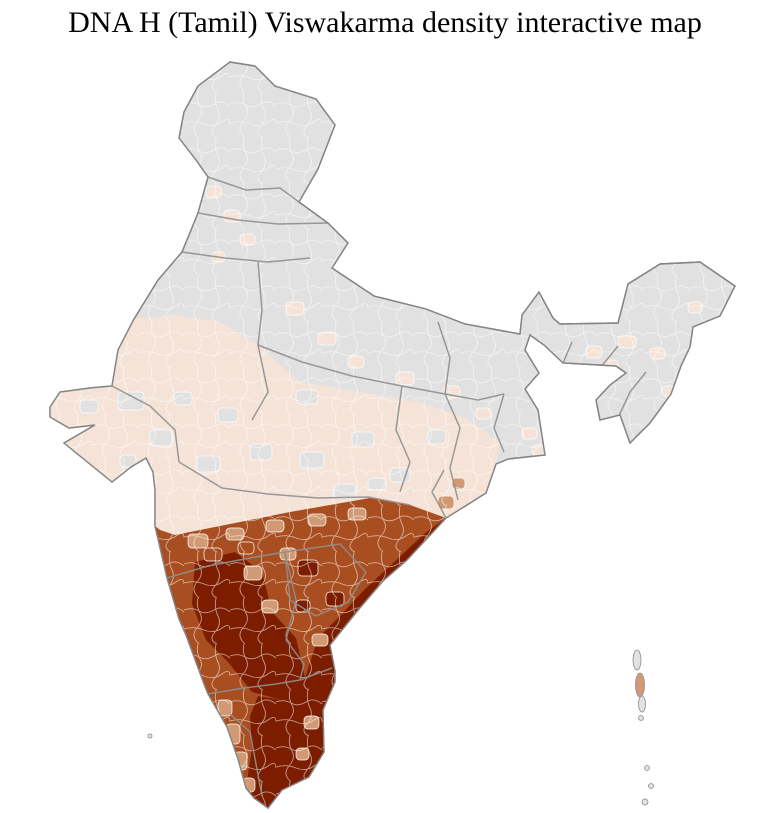 The image size is (770, 813). What do you see at coordinates (641, 718) in the screenshot?
I see `island-andaman-islet` at bounding box center [641, 718].